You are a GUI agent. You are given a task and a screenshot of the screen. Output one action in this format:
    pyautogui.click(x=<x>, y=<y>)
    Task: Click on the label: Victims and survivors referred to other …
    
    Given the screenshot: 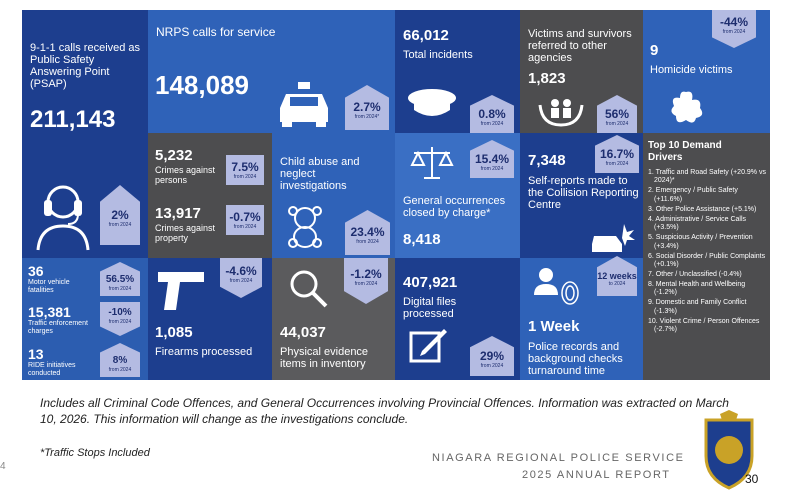 What is the action you would take?
    pyautogui.click(x=580, y=46)
    